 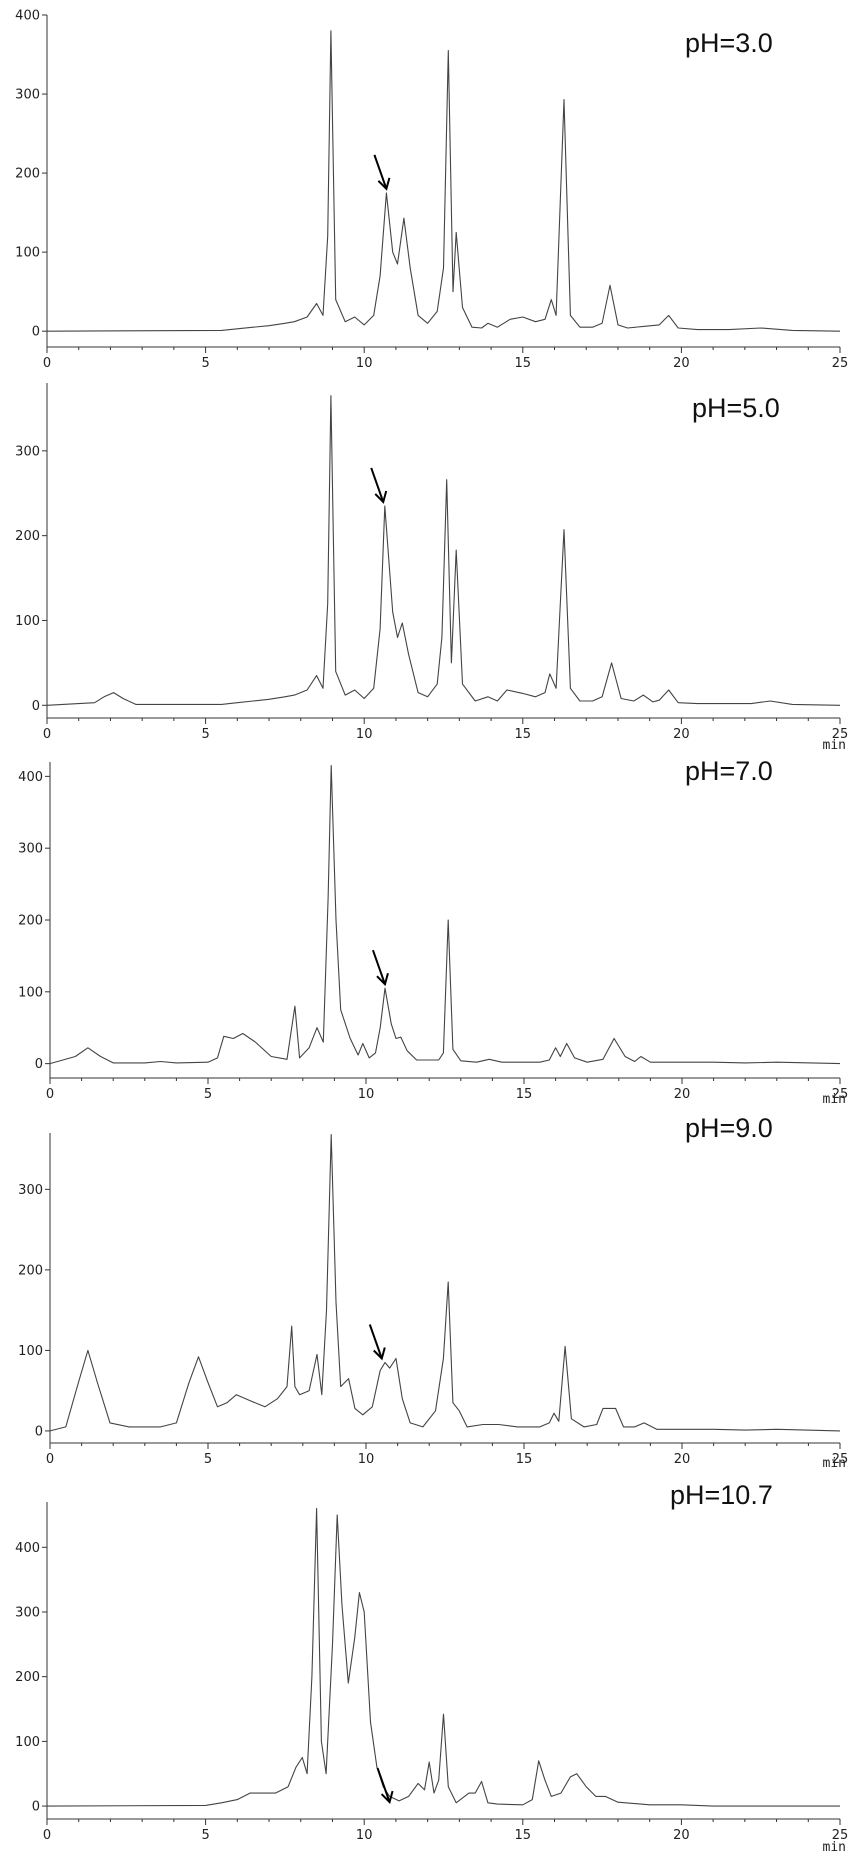 I want to click on panel-title: pH=9.0, so click(x=729, y=1128).